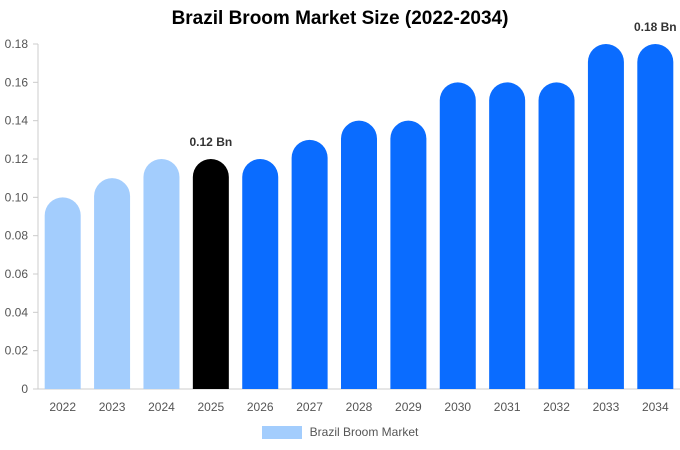  What do you see at coordinates (309, 407) in the screenshot?
I see `x-tick-label: 2027` at bounding box center [309, 407].